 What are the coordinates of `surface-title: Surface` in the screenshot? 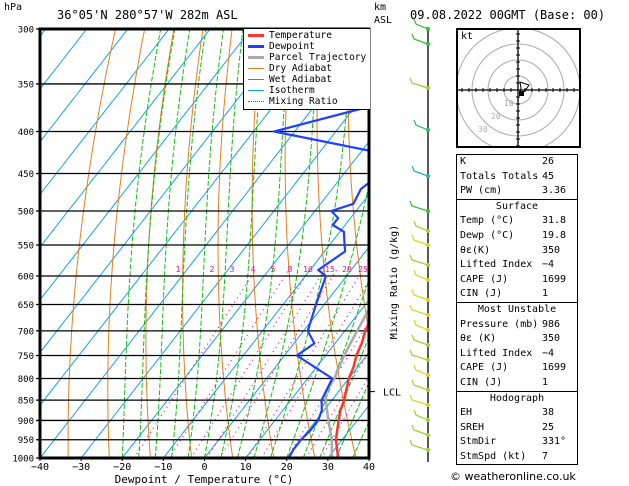 It's located at (517, 206).